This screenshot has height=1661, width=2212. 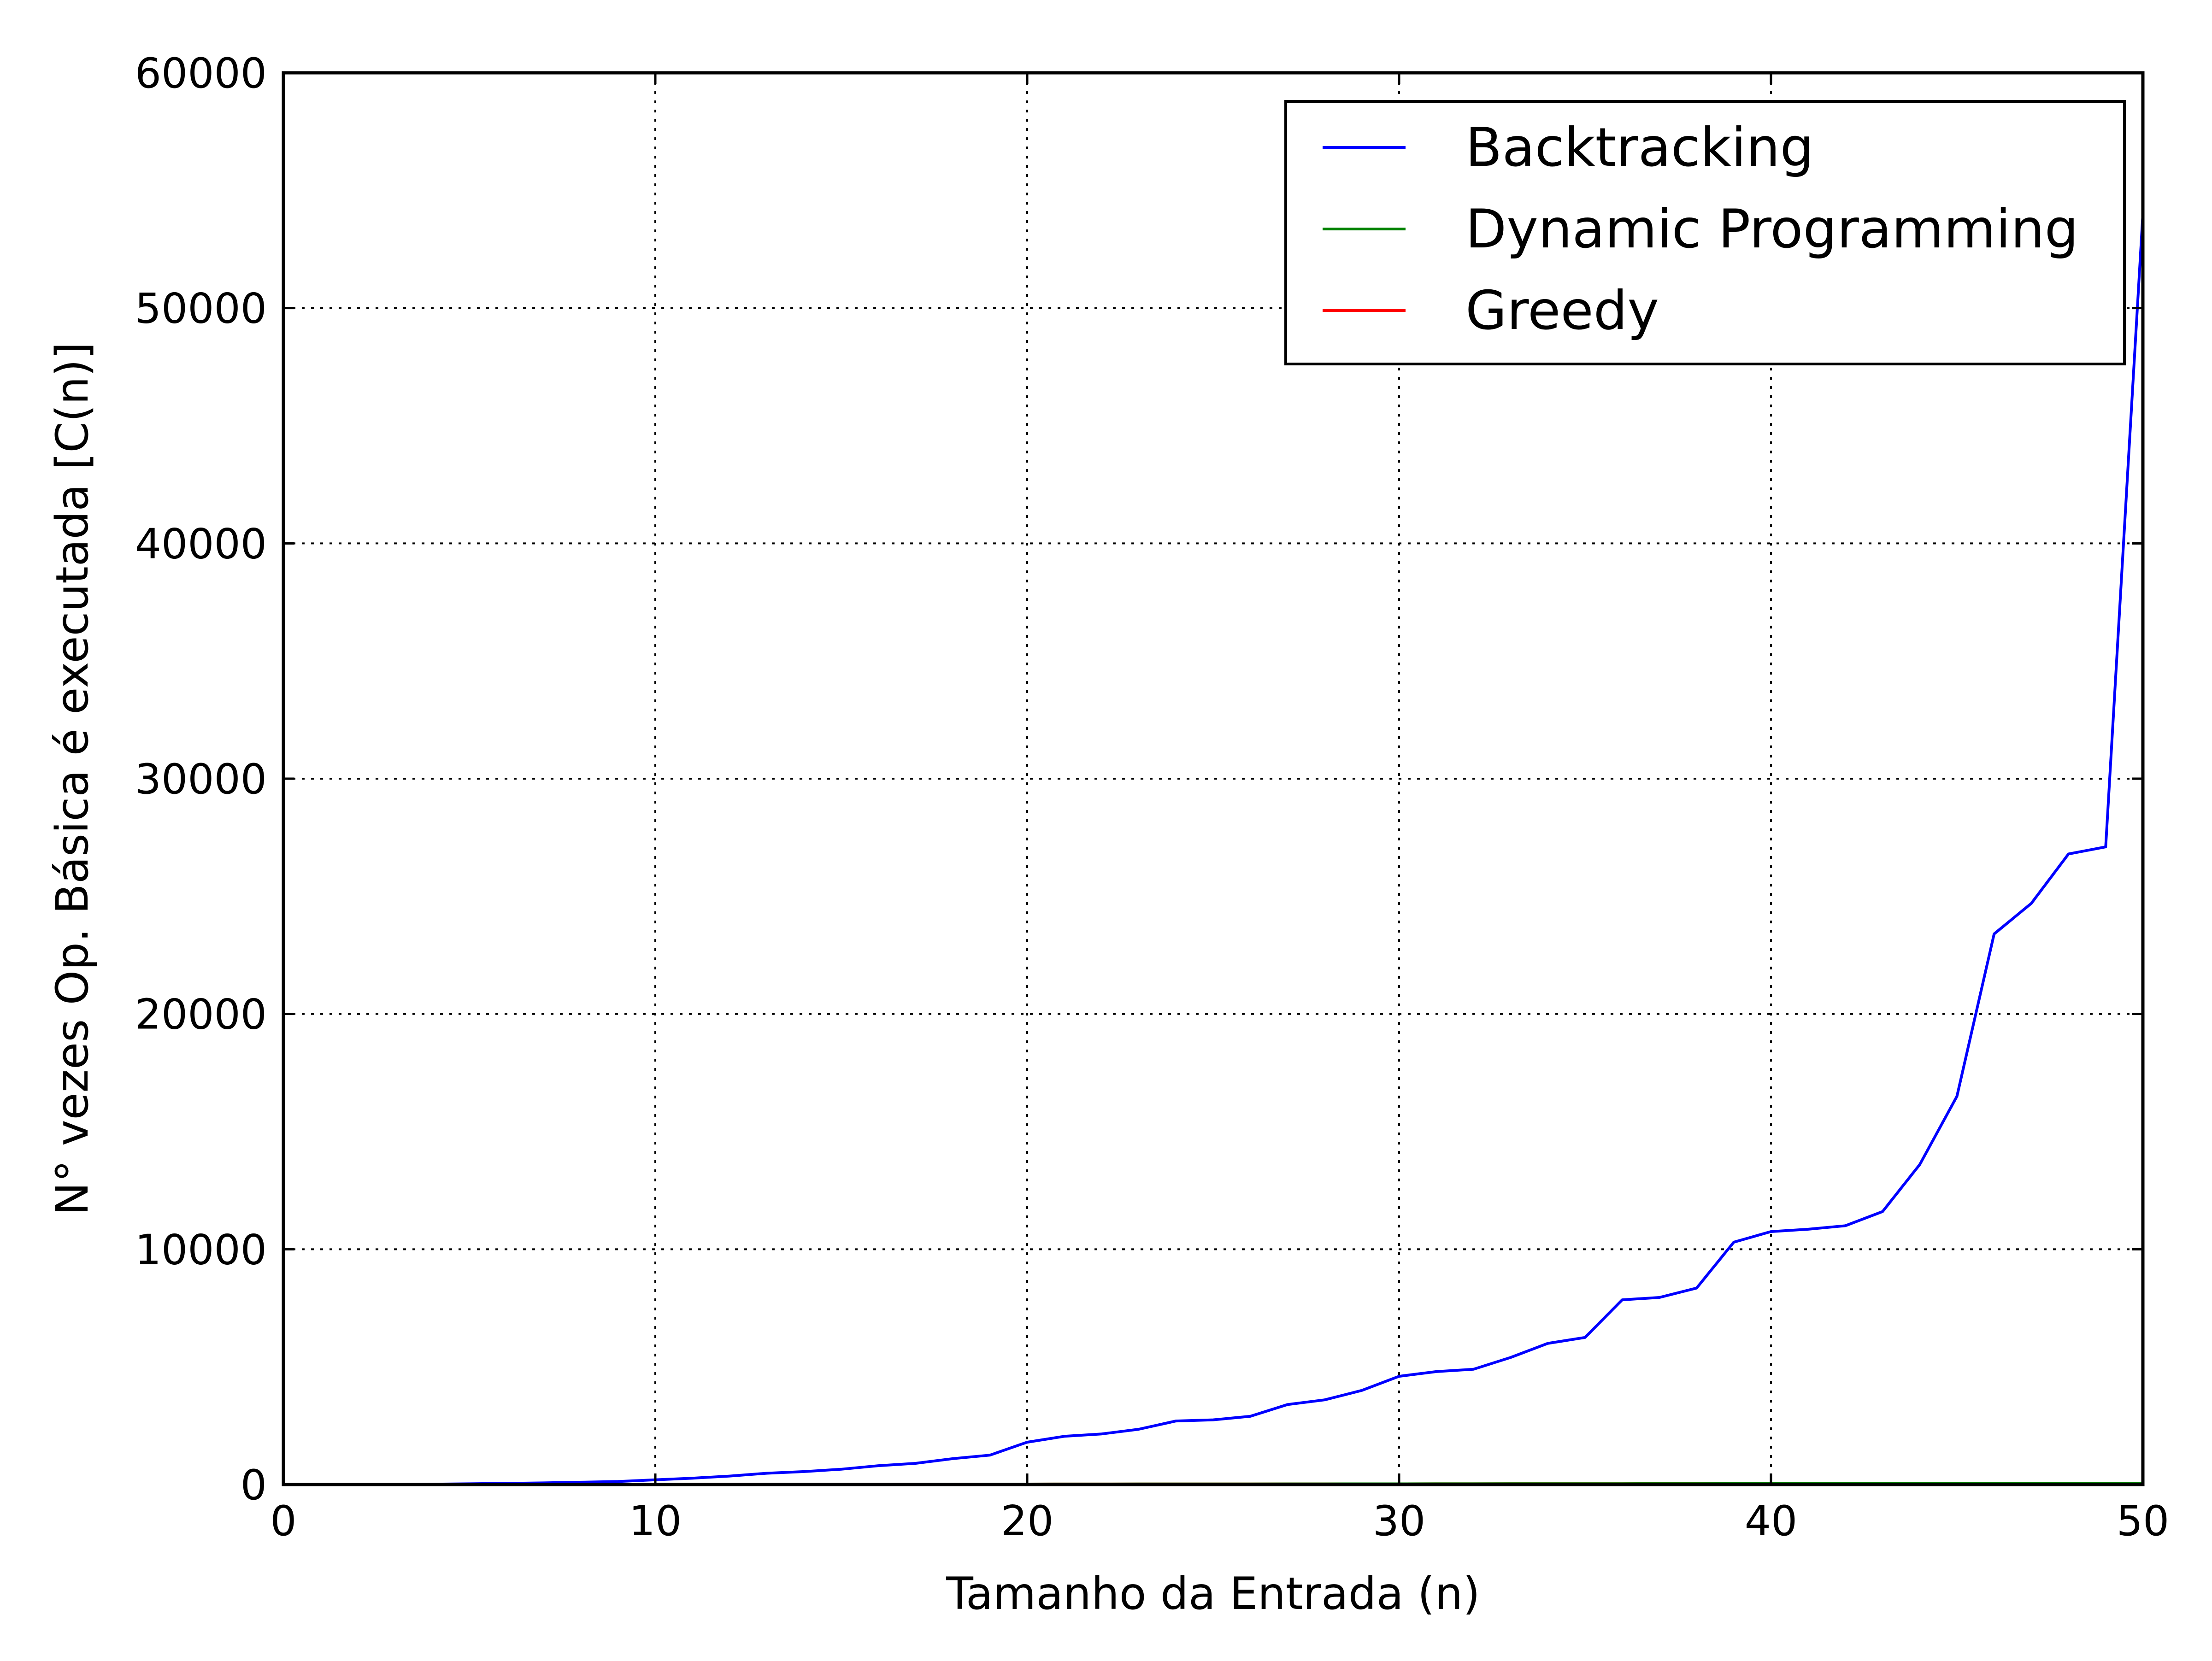 I want to click on y-tick-label: 20000, so click(x=201, y=1015).